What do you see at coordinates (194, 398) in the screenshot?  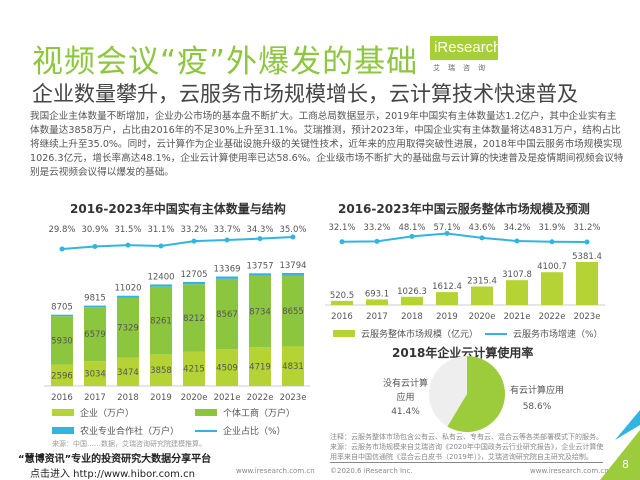 I see `chart1-x-label: 2020e` at bounding box center [194, 398].